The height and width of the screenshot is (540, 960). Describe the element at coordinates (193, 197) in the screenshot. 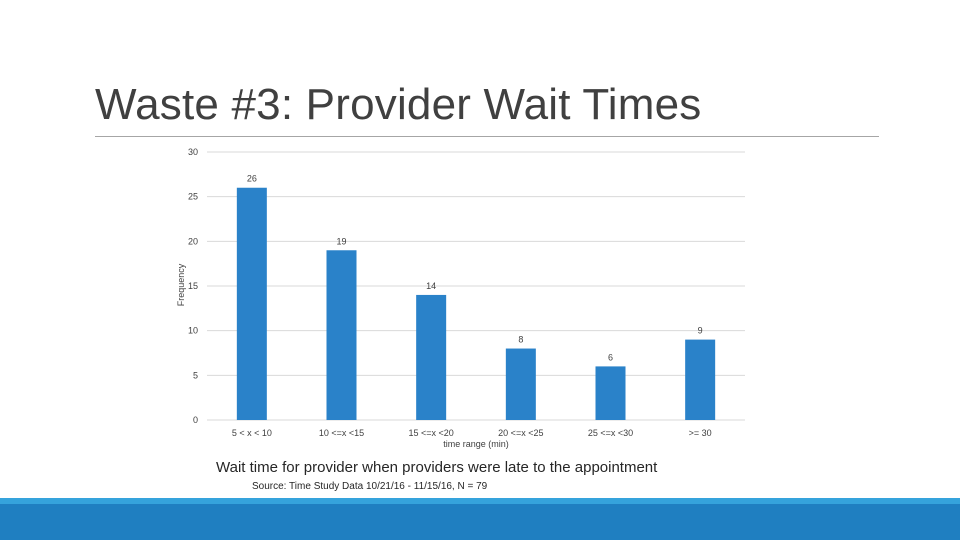

I see `y-tick-label: 25` at that location.